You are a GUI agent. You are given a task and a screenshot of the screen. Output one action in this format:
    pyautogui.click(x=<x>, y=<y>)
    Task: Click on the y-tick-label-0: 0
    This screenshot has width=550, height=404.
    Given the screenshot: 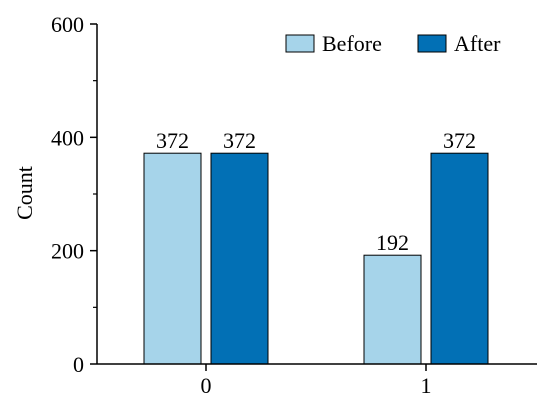 What is the action you would take?
    pyautogui.click(x=78, y=364)
    